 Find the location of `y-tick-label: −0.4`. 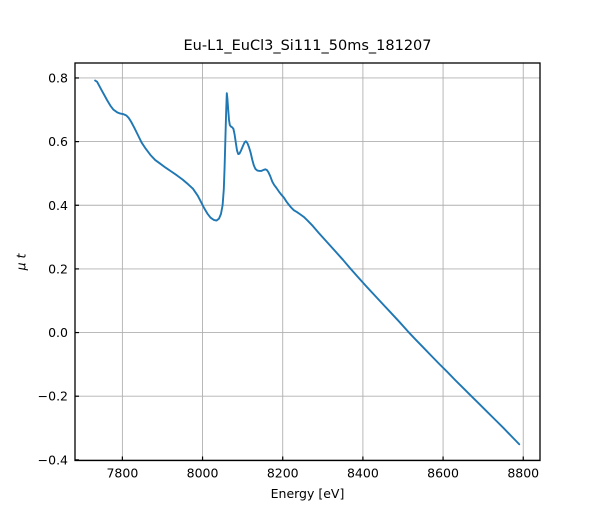

y-tick-label: −0.4 is located at coordinates (53, 459).